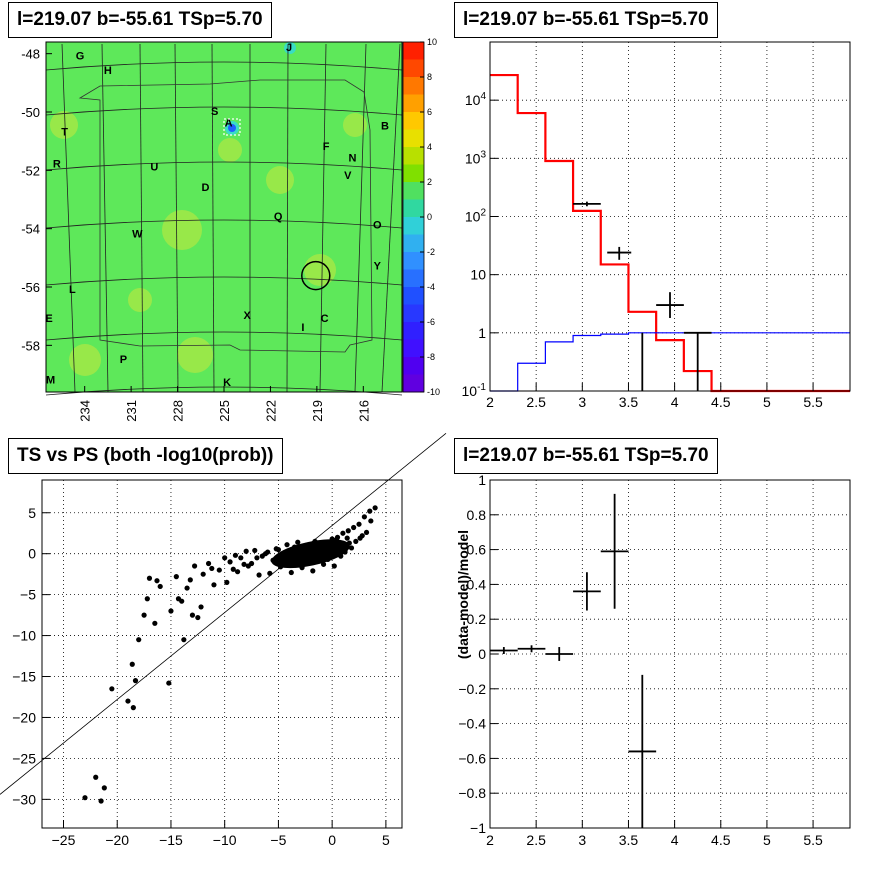 The height and width of the screenshot is (872, 896). What do you see at coordinates (278, 840) in the screenshot?
I see `scatter-xtick-label: −5` at bounding box center [278, 840].